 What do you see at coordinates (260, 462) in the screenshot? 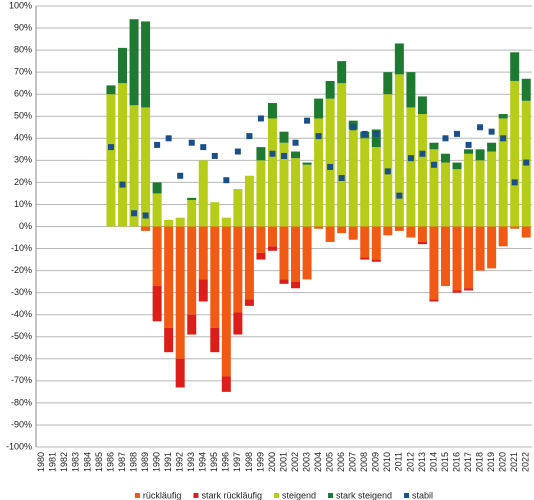
I see `x-tick-label: 1999` at bounding box center [260, 462].